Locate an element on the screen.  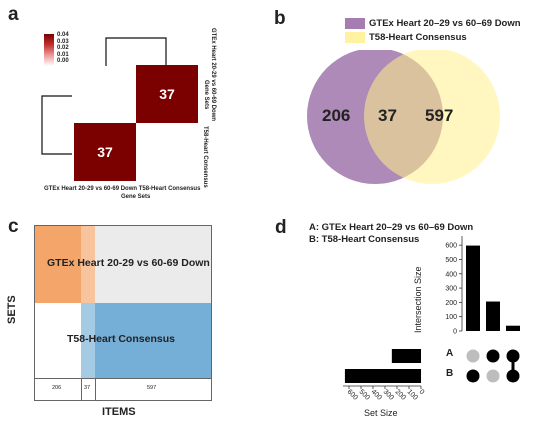
upset-set-name-a: A is located at coordinates (450, 353).